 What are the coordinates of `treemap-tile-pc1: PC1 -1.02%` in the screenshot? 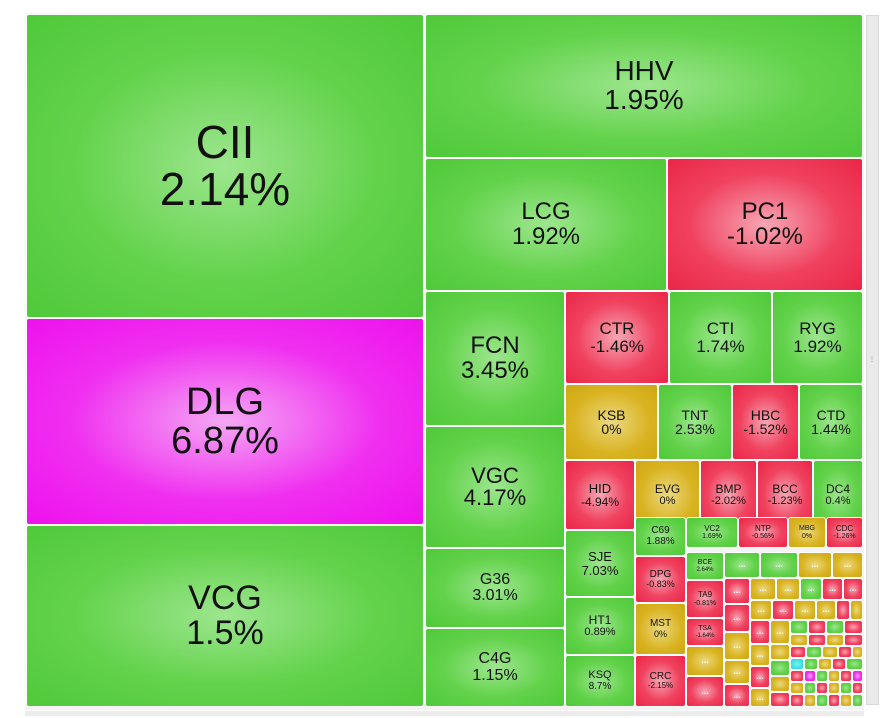 It's located at (765, 224).